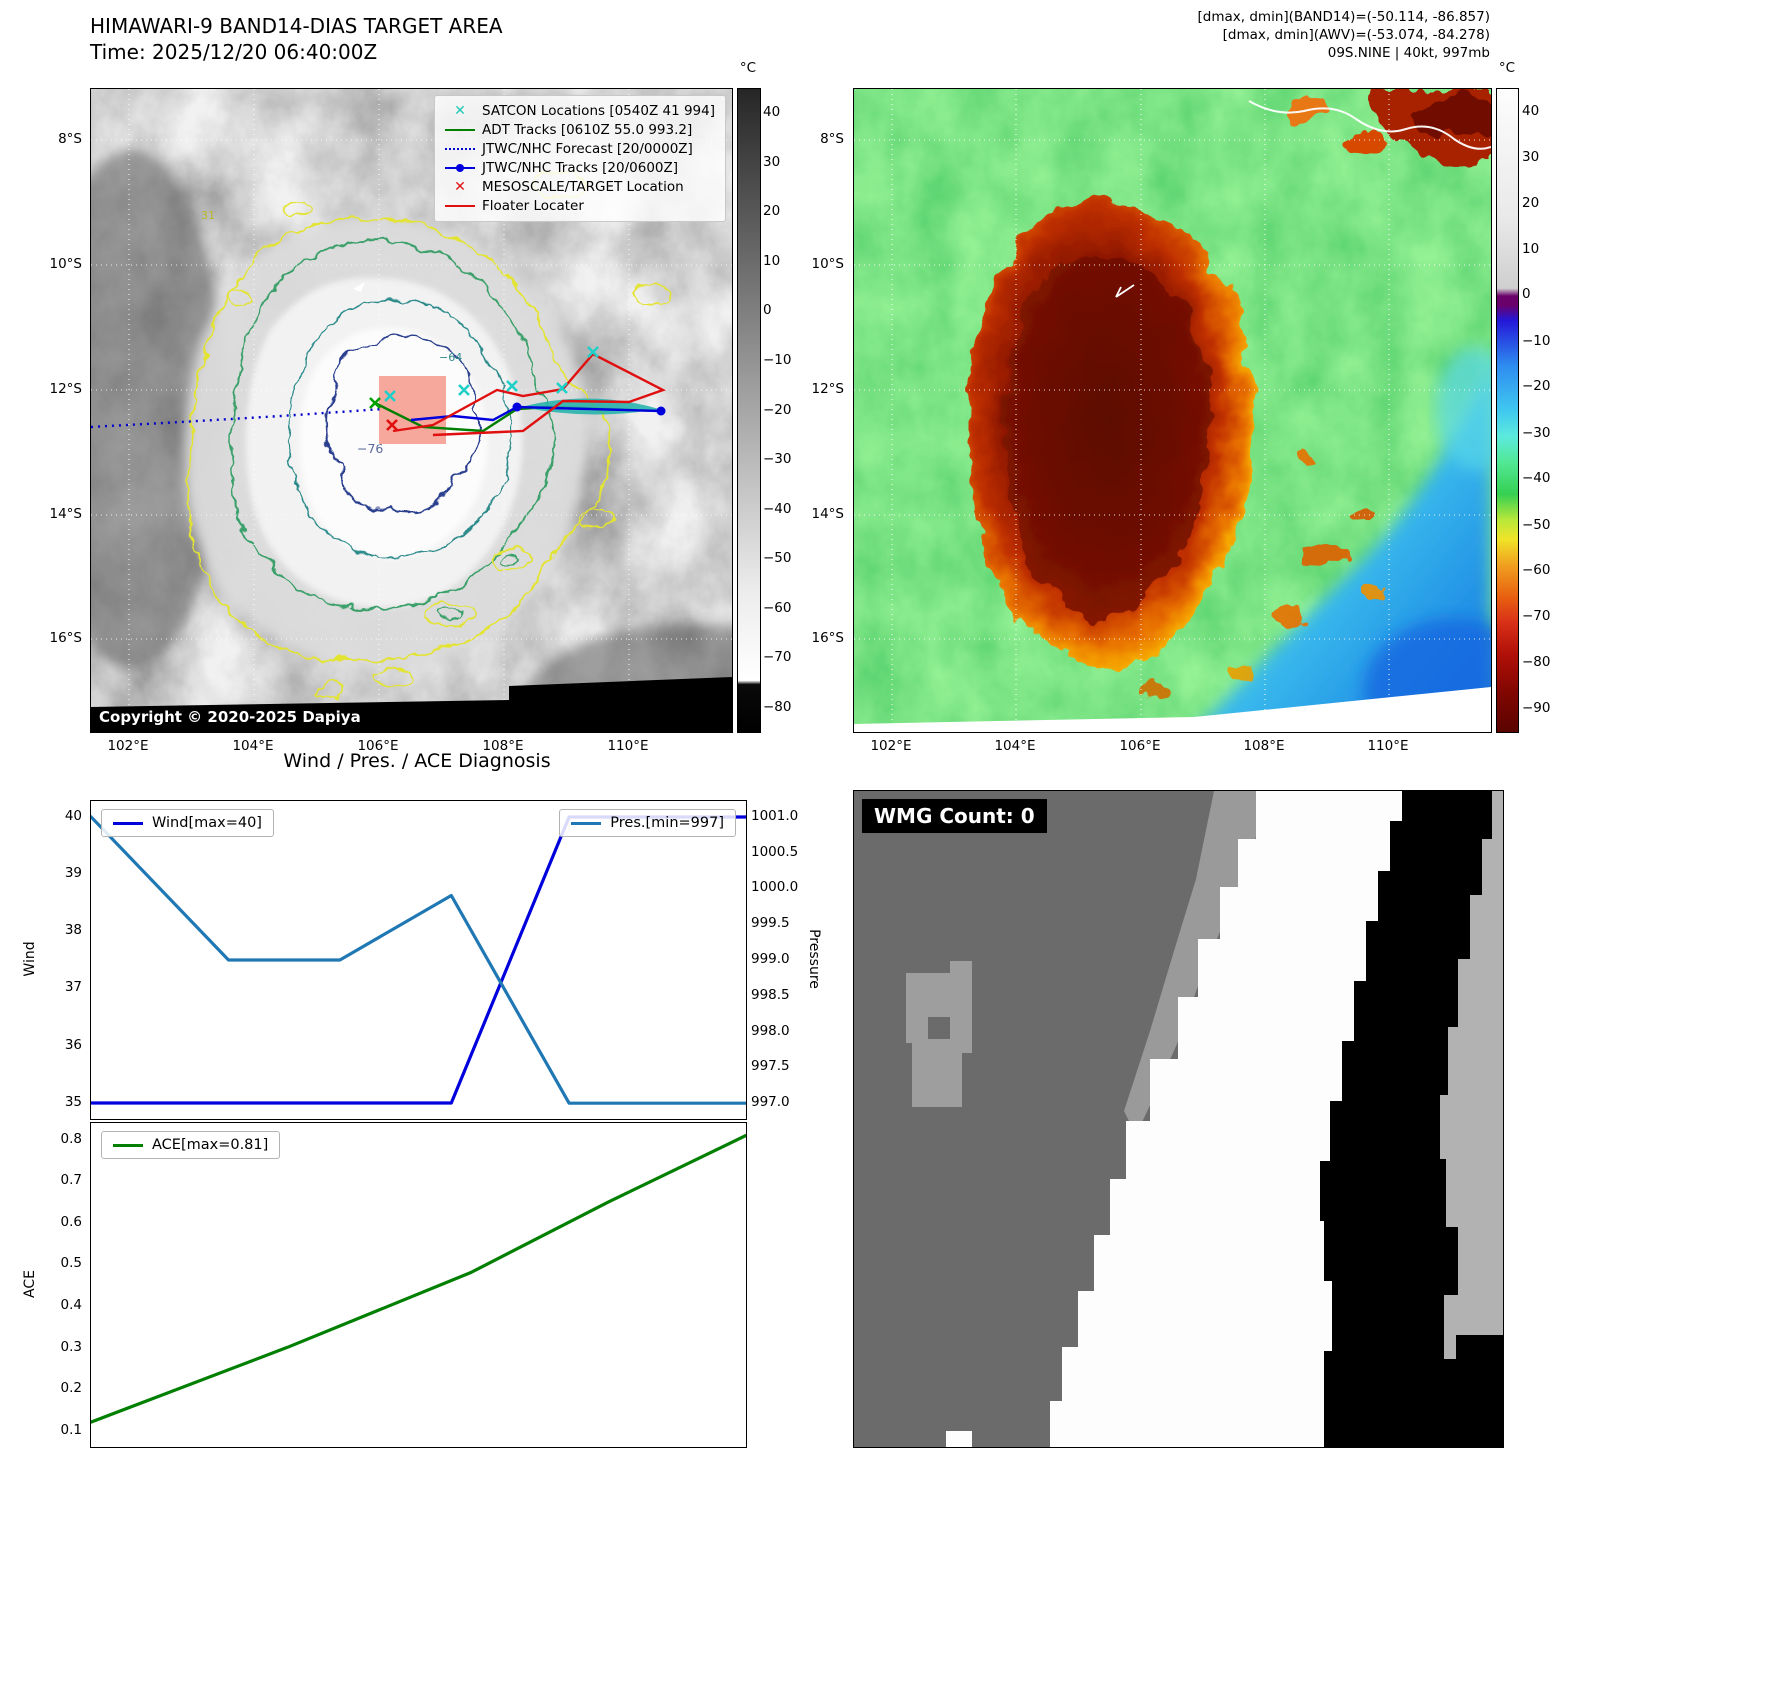 This screenshot has width=1792, height=1690. I want to click on left-map-subtitle: Time: 2025/12/20 06:40:00Z, so click(234, 52).